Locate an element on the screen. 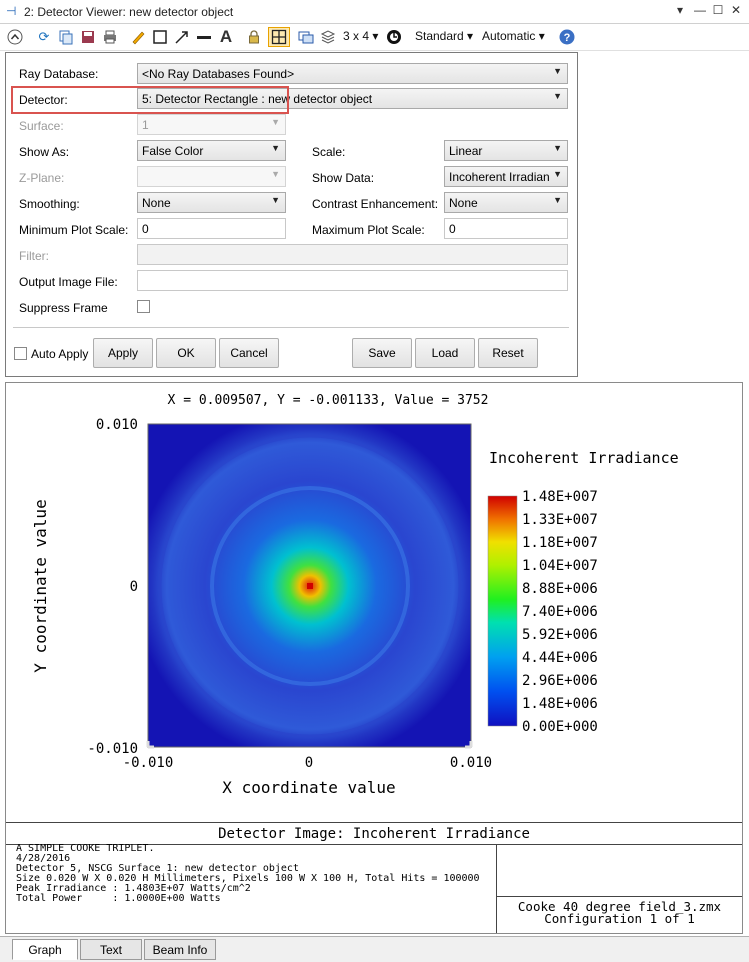 The height and width of the screenshot is (962, 749). rectangle-icon is located at coordinates (160, 37).